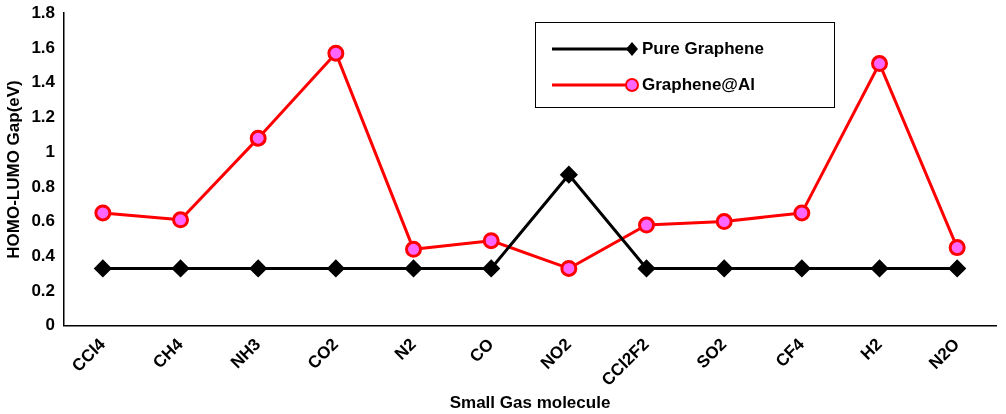  What do you see at coordinates (790, 352) in the screenshot?
I see `x-tick-label: CF4` at bounding box center [790, 352].